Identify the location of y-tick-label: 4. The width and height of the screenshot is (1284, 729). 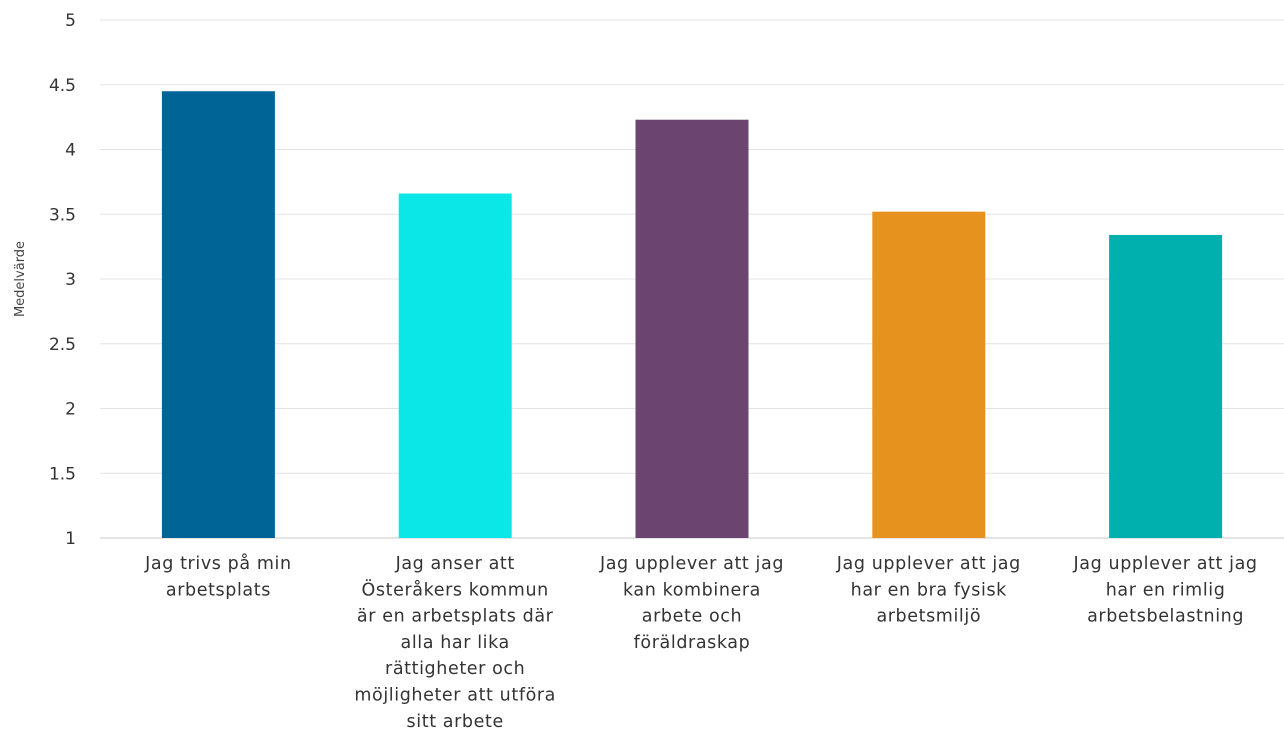
(70, 151).